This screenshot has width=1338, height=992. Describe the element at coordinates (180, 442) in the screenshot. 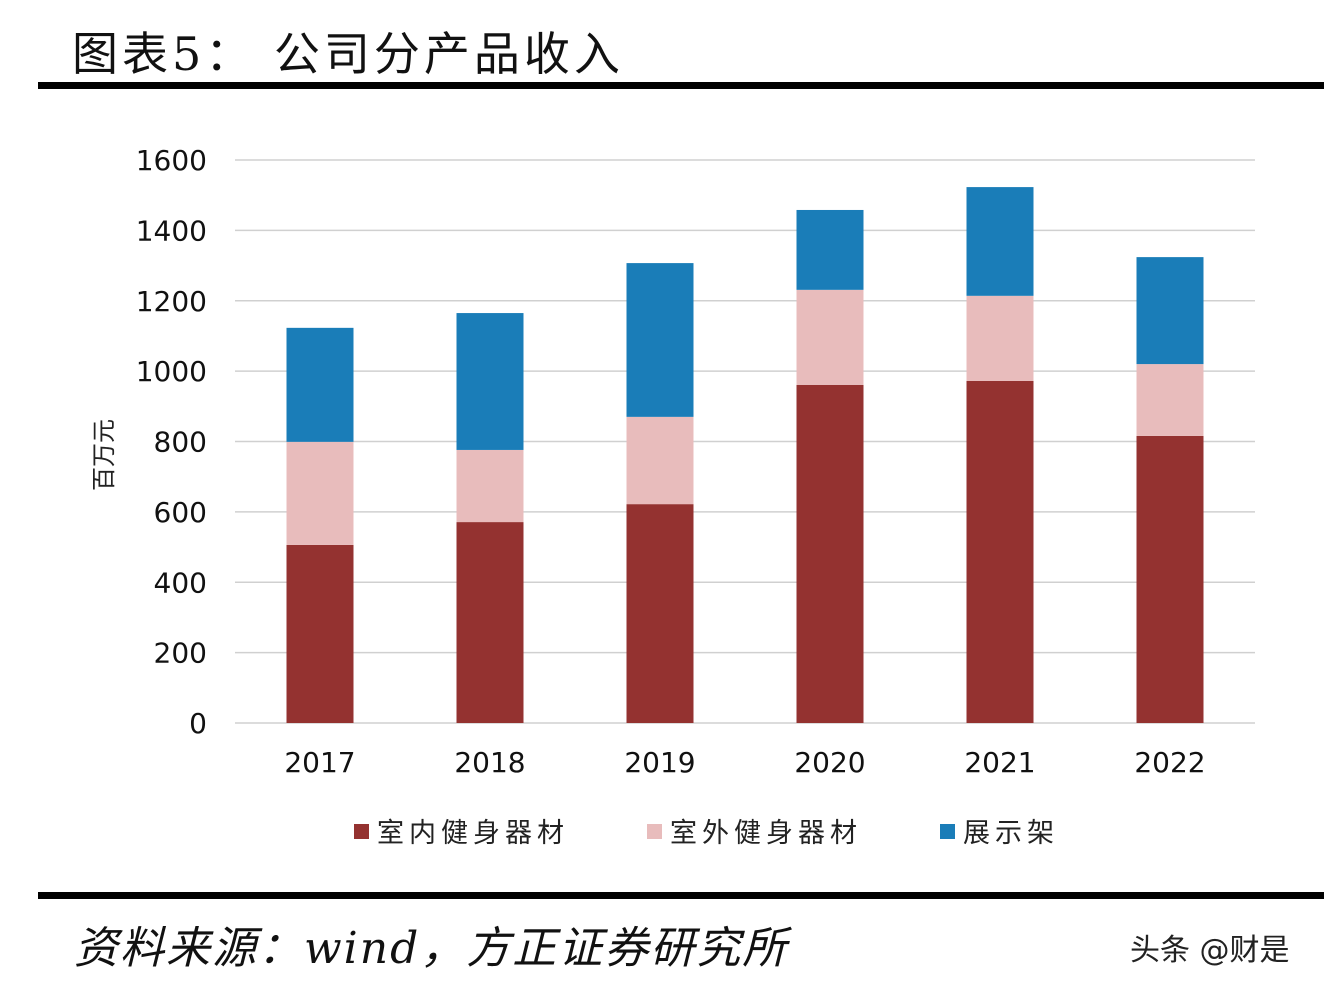

I see `y-tick-label: 800` at that location.